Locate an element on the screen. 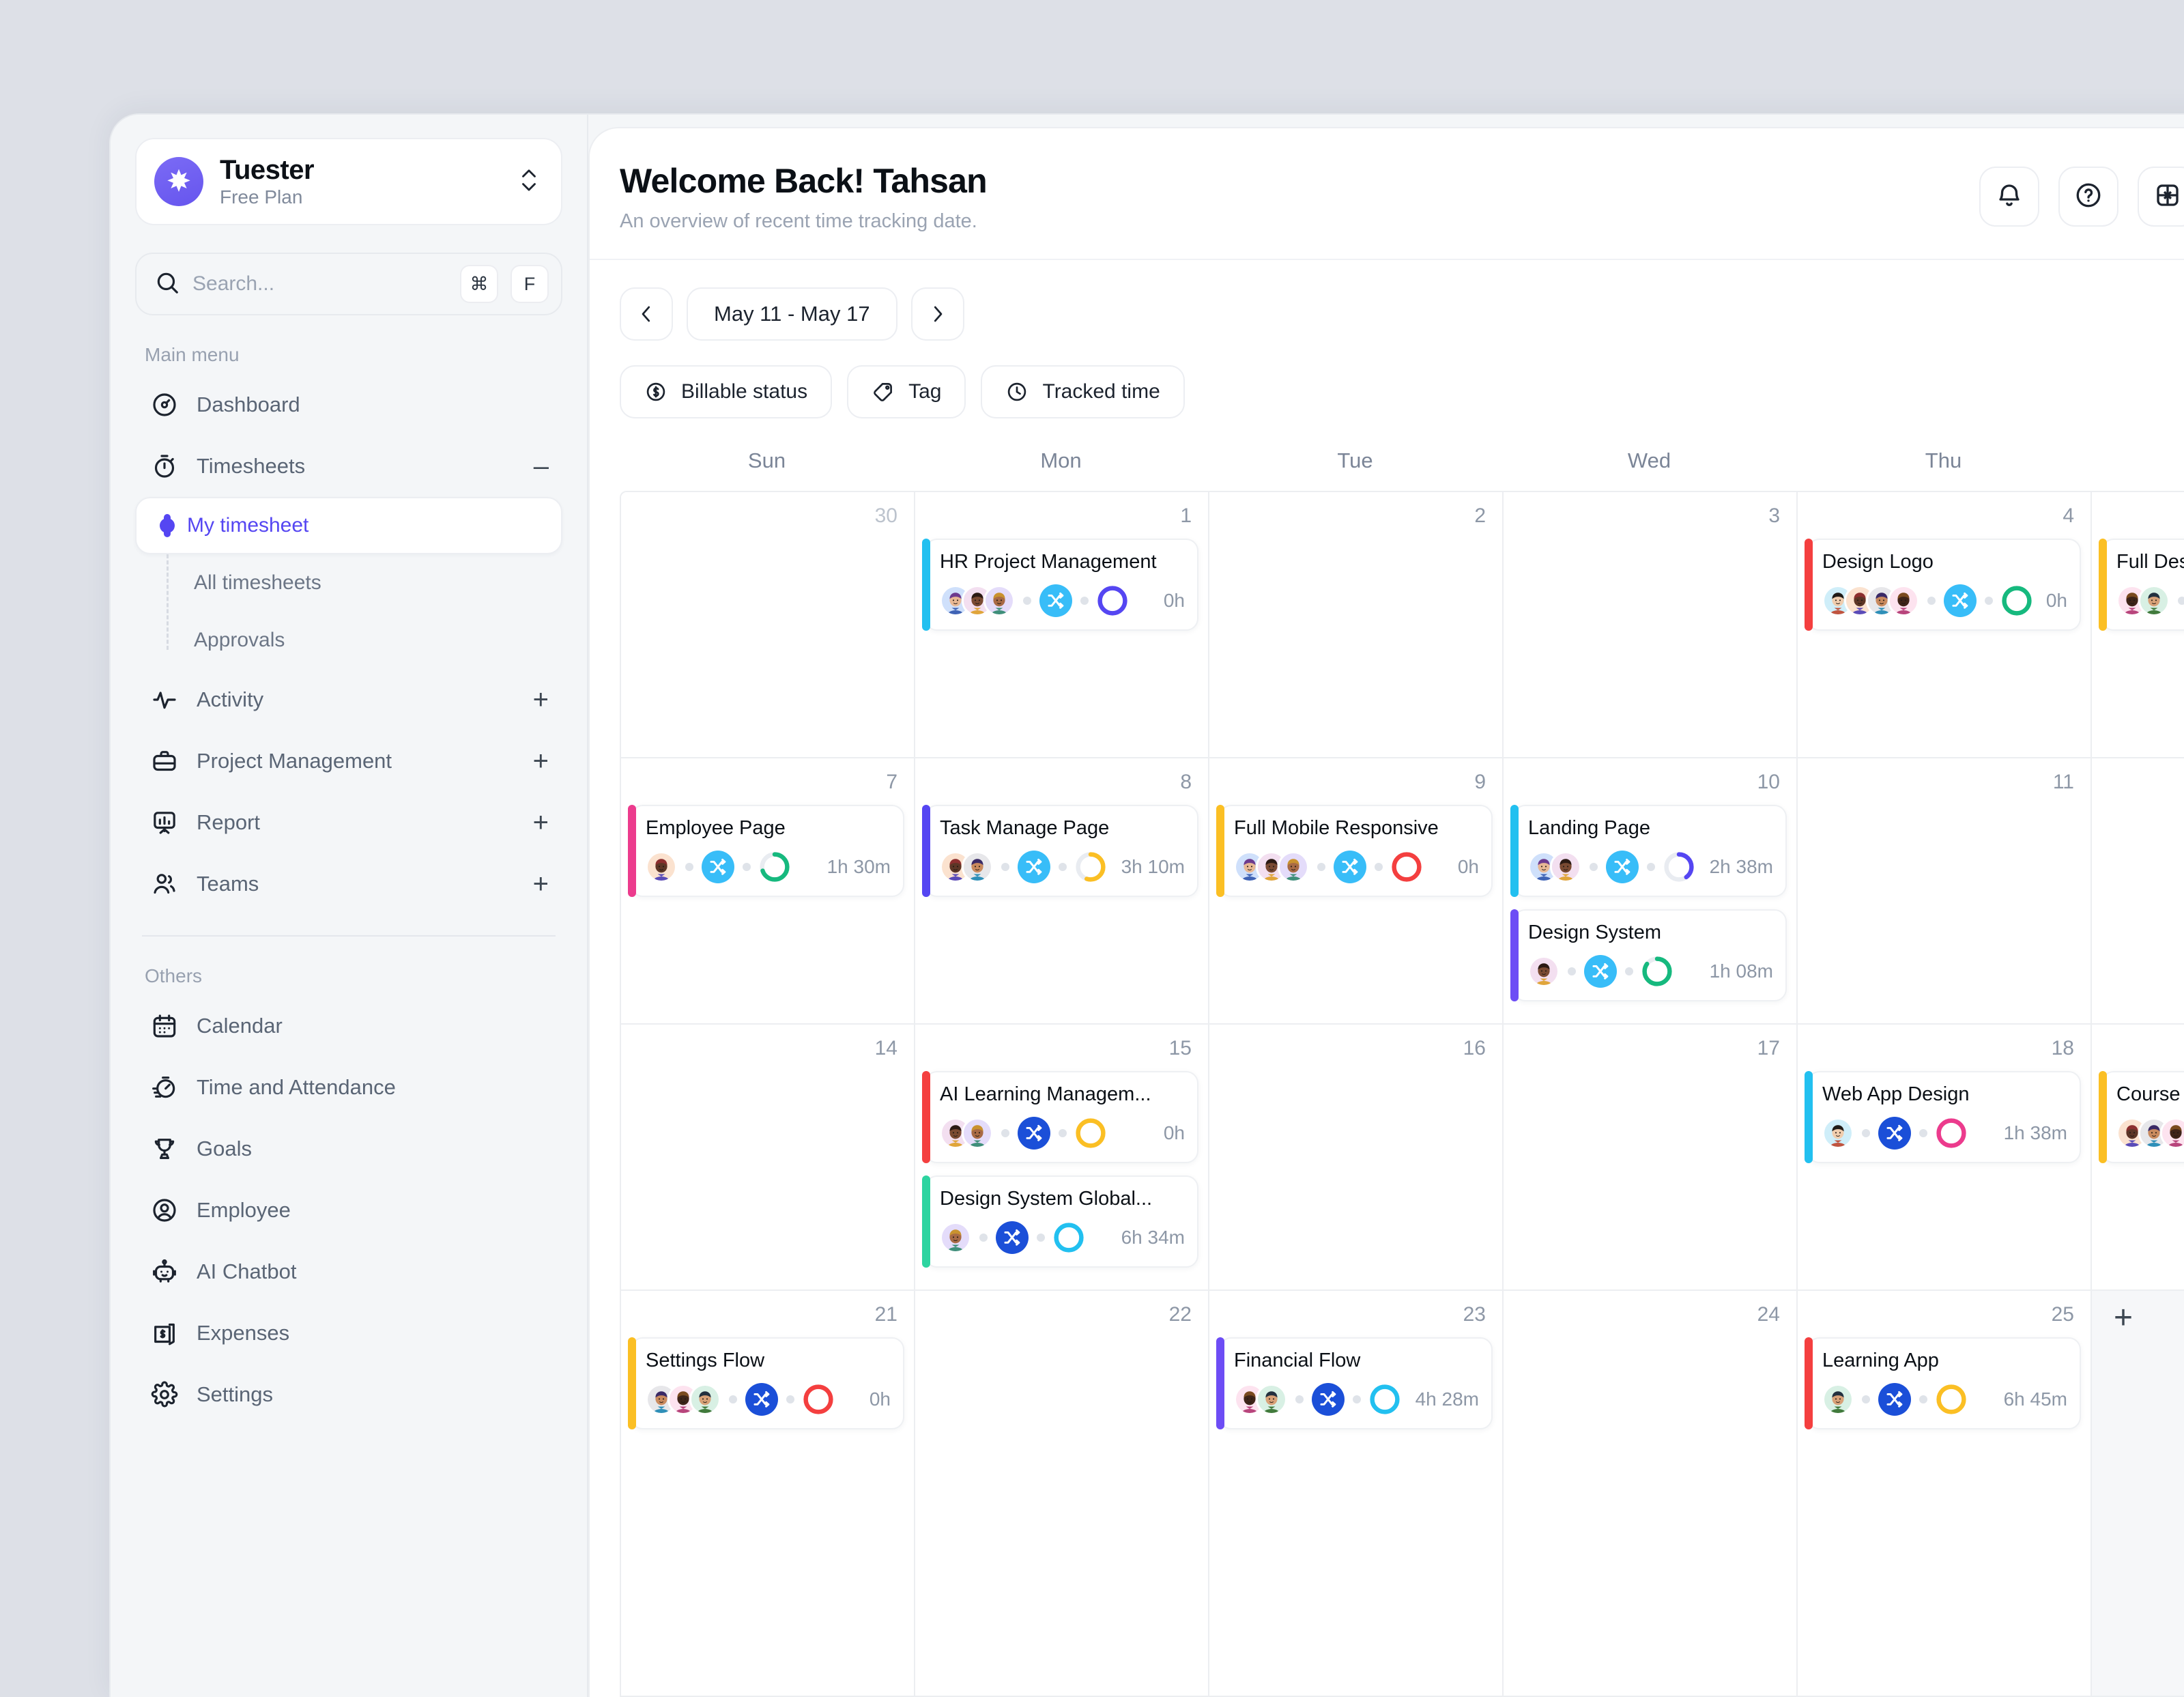 The height and width of the screenshot is (1697, 2184). calendar-day-cell: 16 is located at coordinates (1356, 1158).